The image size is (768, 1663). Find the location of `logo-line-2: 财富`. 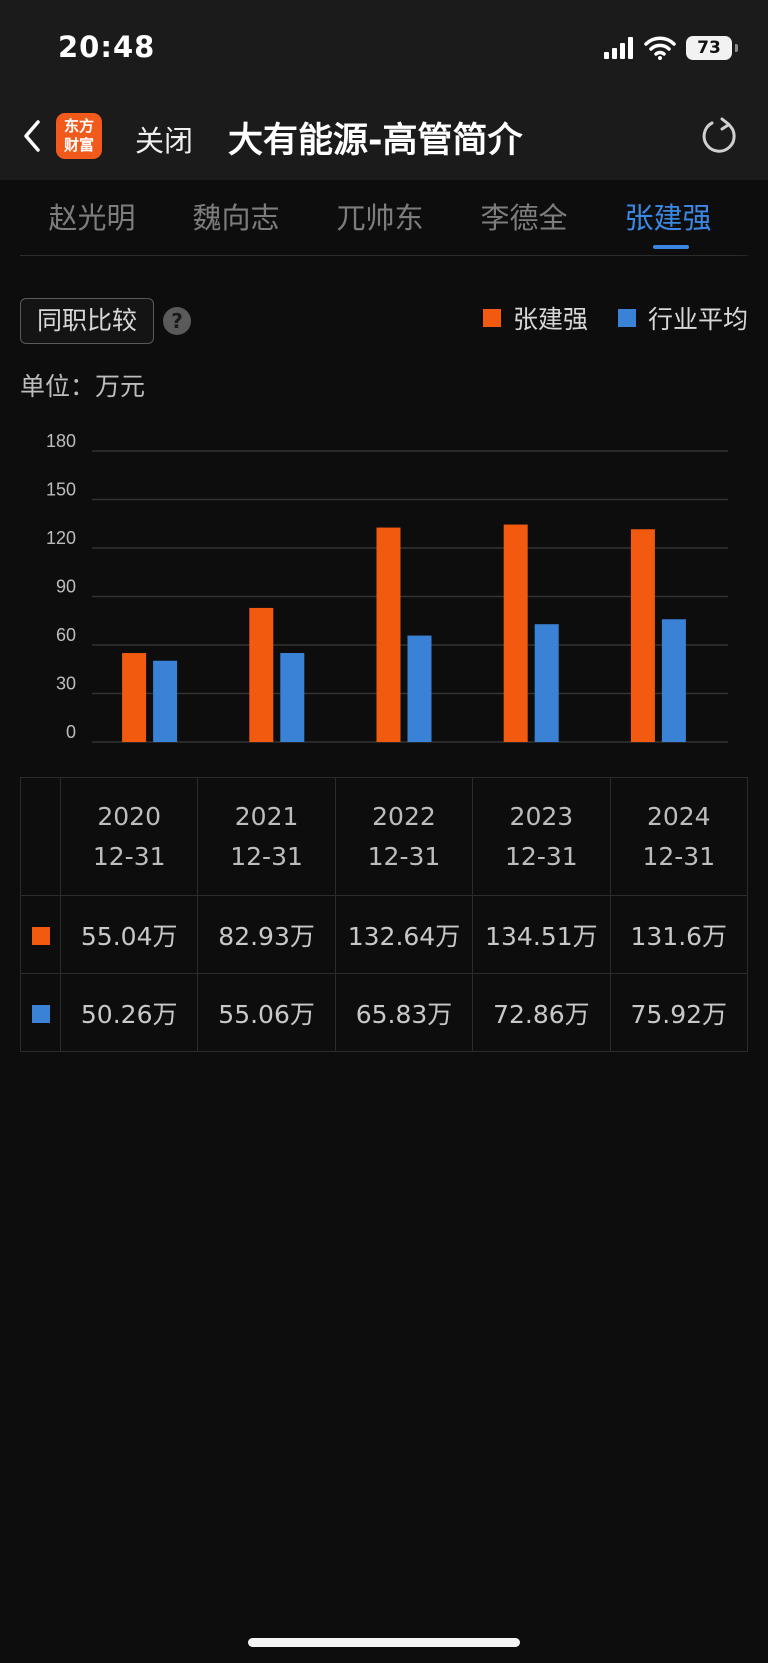

logo-line-2: 财富 is located at coordinates (78, 145).